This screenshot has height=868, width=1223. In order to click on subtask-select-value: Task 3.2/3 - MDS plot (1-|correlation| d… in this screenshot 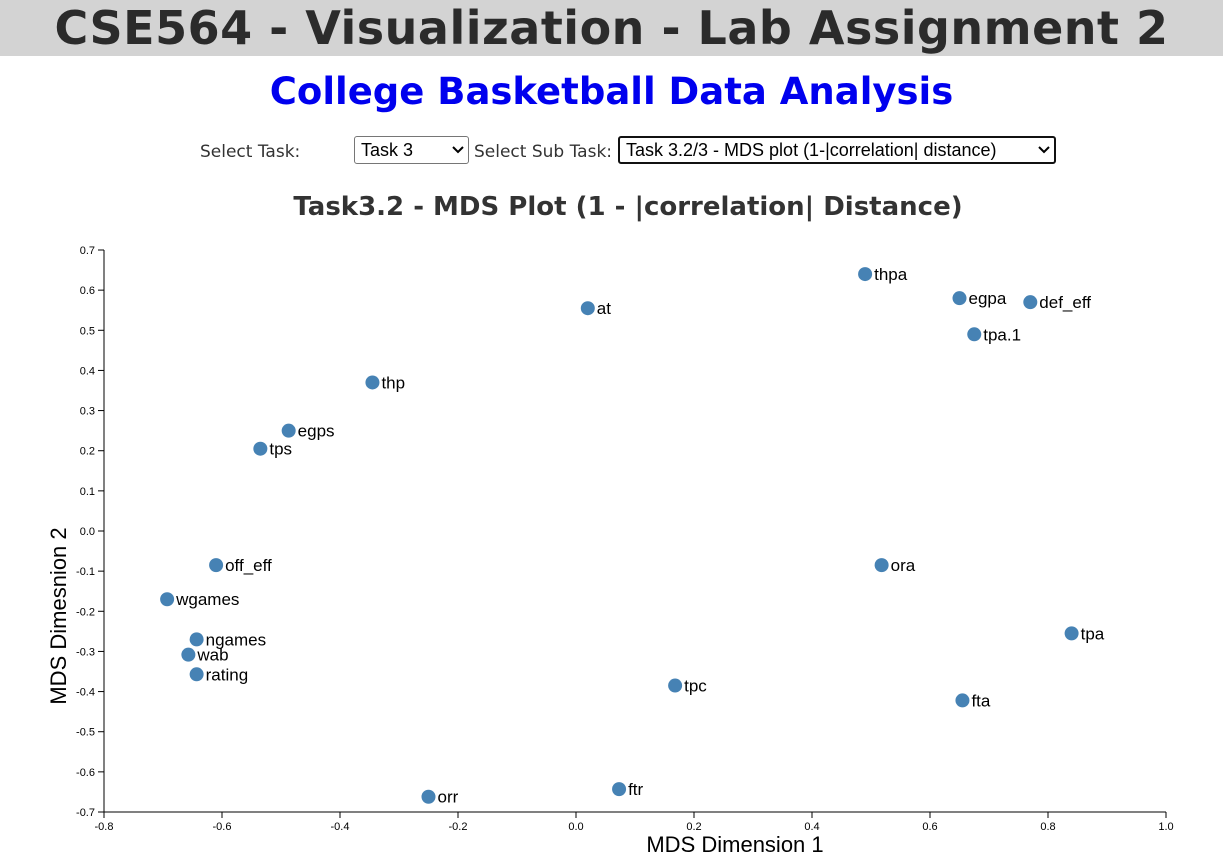, I will do `click(811, 150)`.